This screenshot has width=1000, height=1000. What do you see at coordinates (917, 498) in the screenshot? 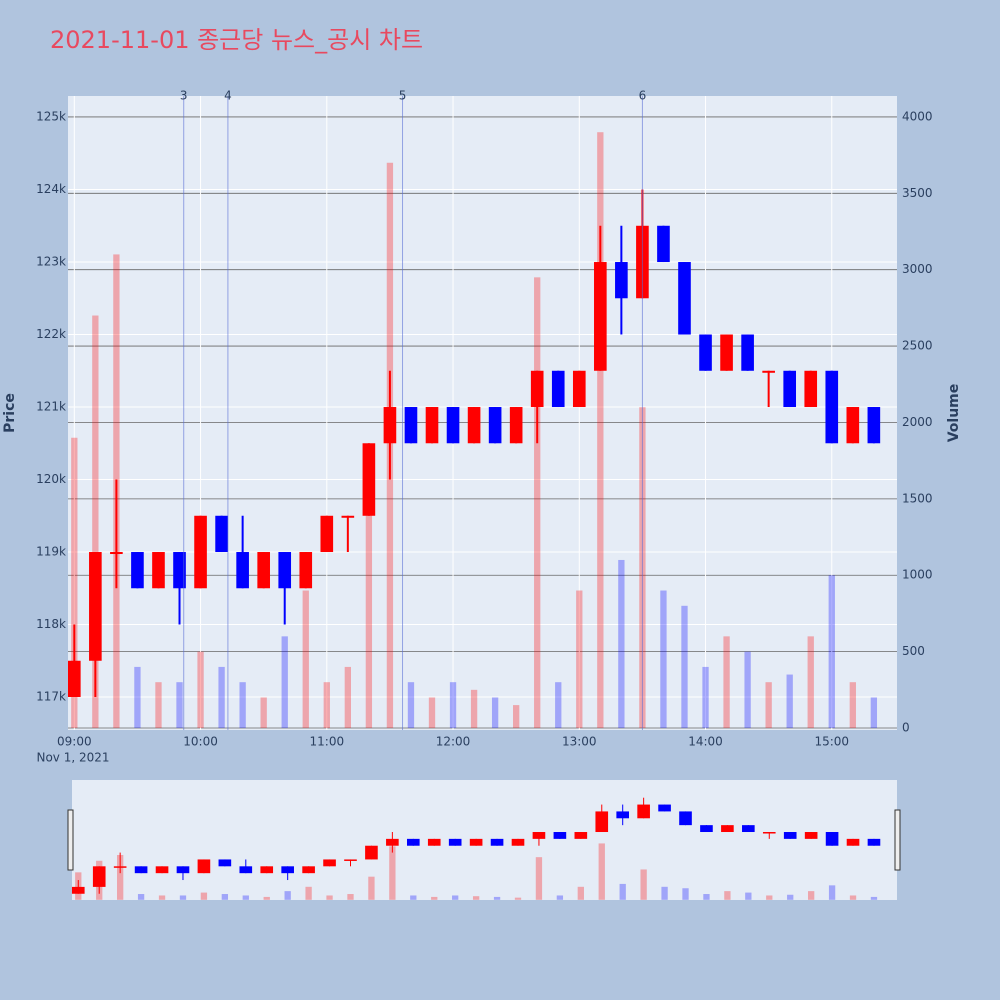
I see `y2-tick-label: 1500` at bounding box center [917, 498].